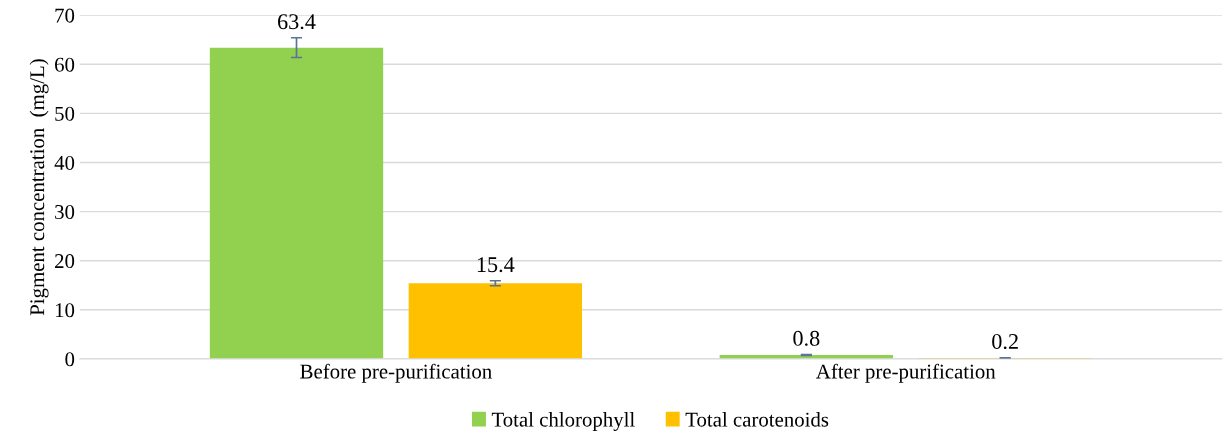 This screenshot has width=1228, height=435. What do you see at coordinates (65, 261) in the screenshot?
I see `y-tick-label: 20` at bounding box center [65, 261].